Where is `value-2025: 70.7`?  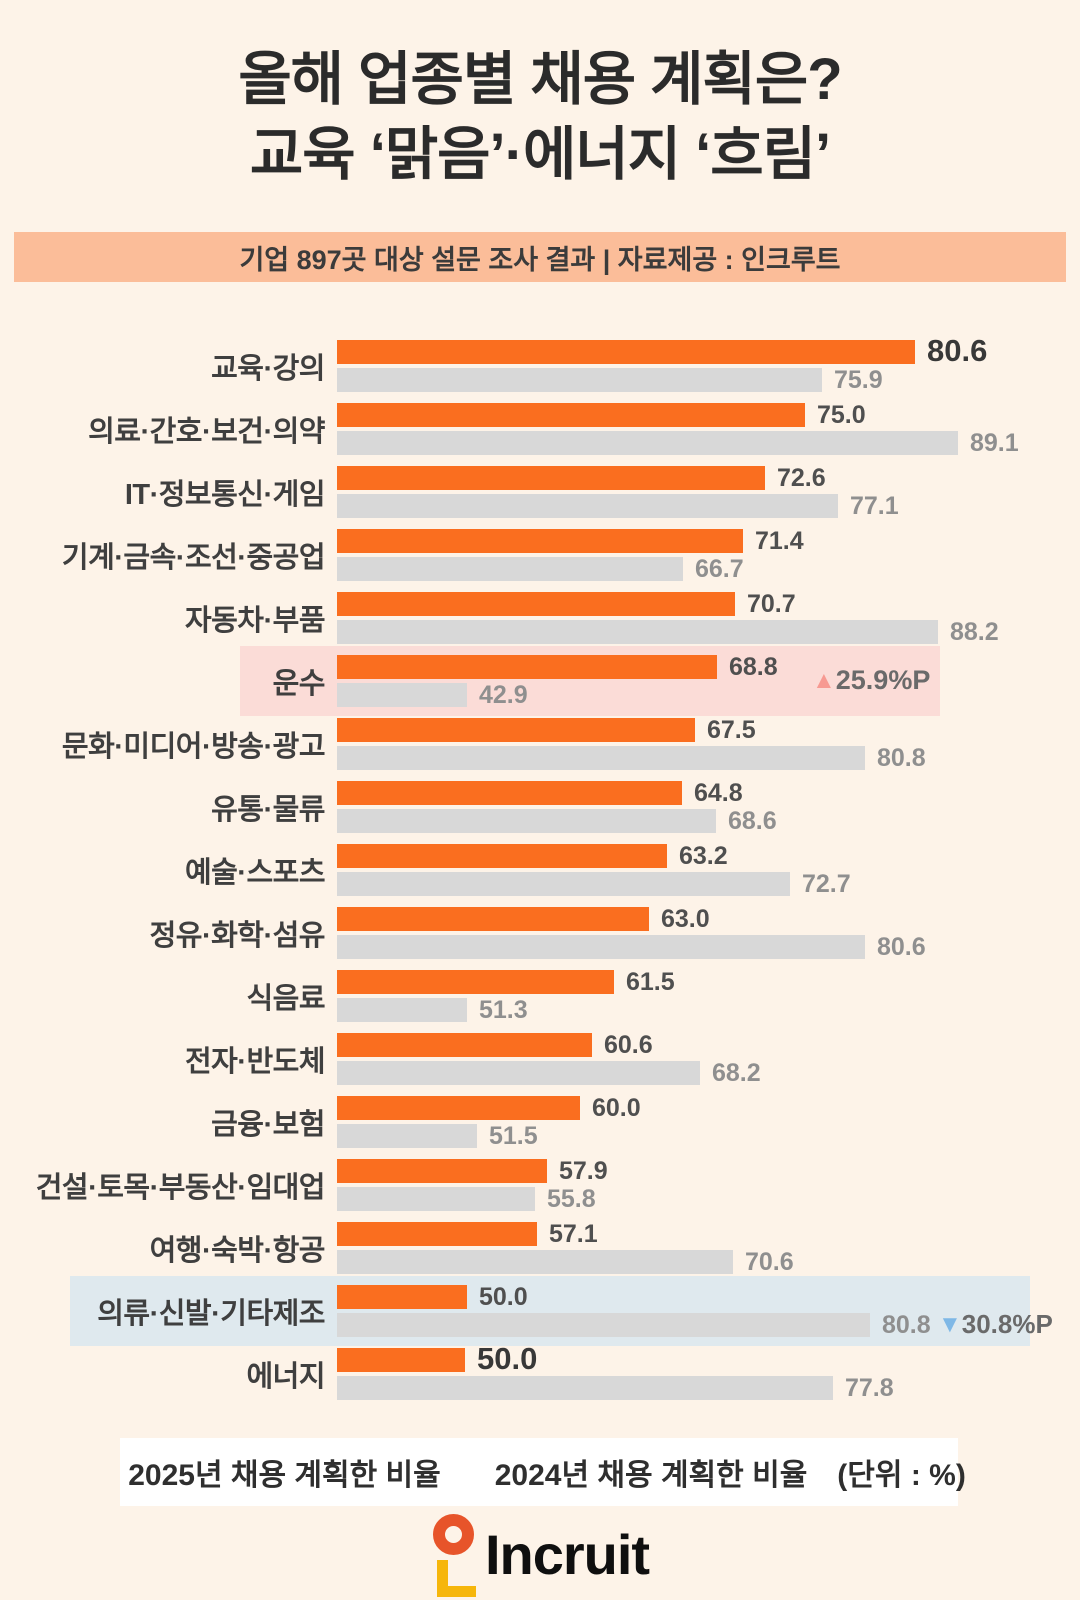 value-2025: 70.7 is located at coordinates (771, 604).